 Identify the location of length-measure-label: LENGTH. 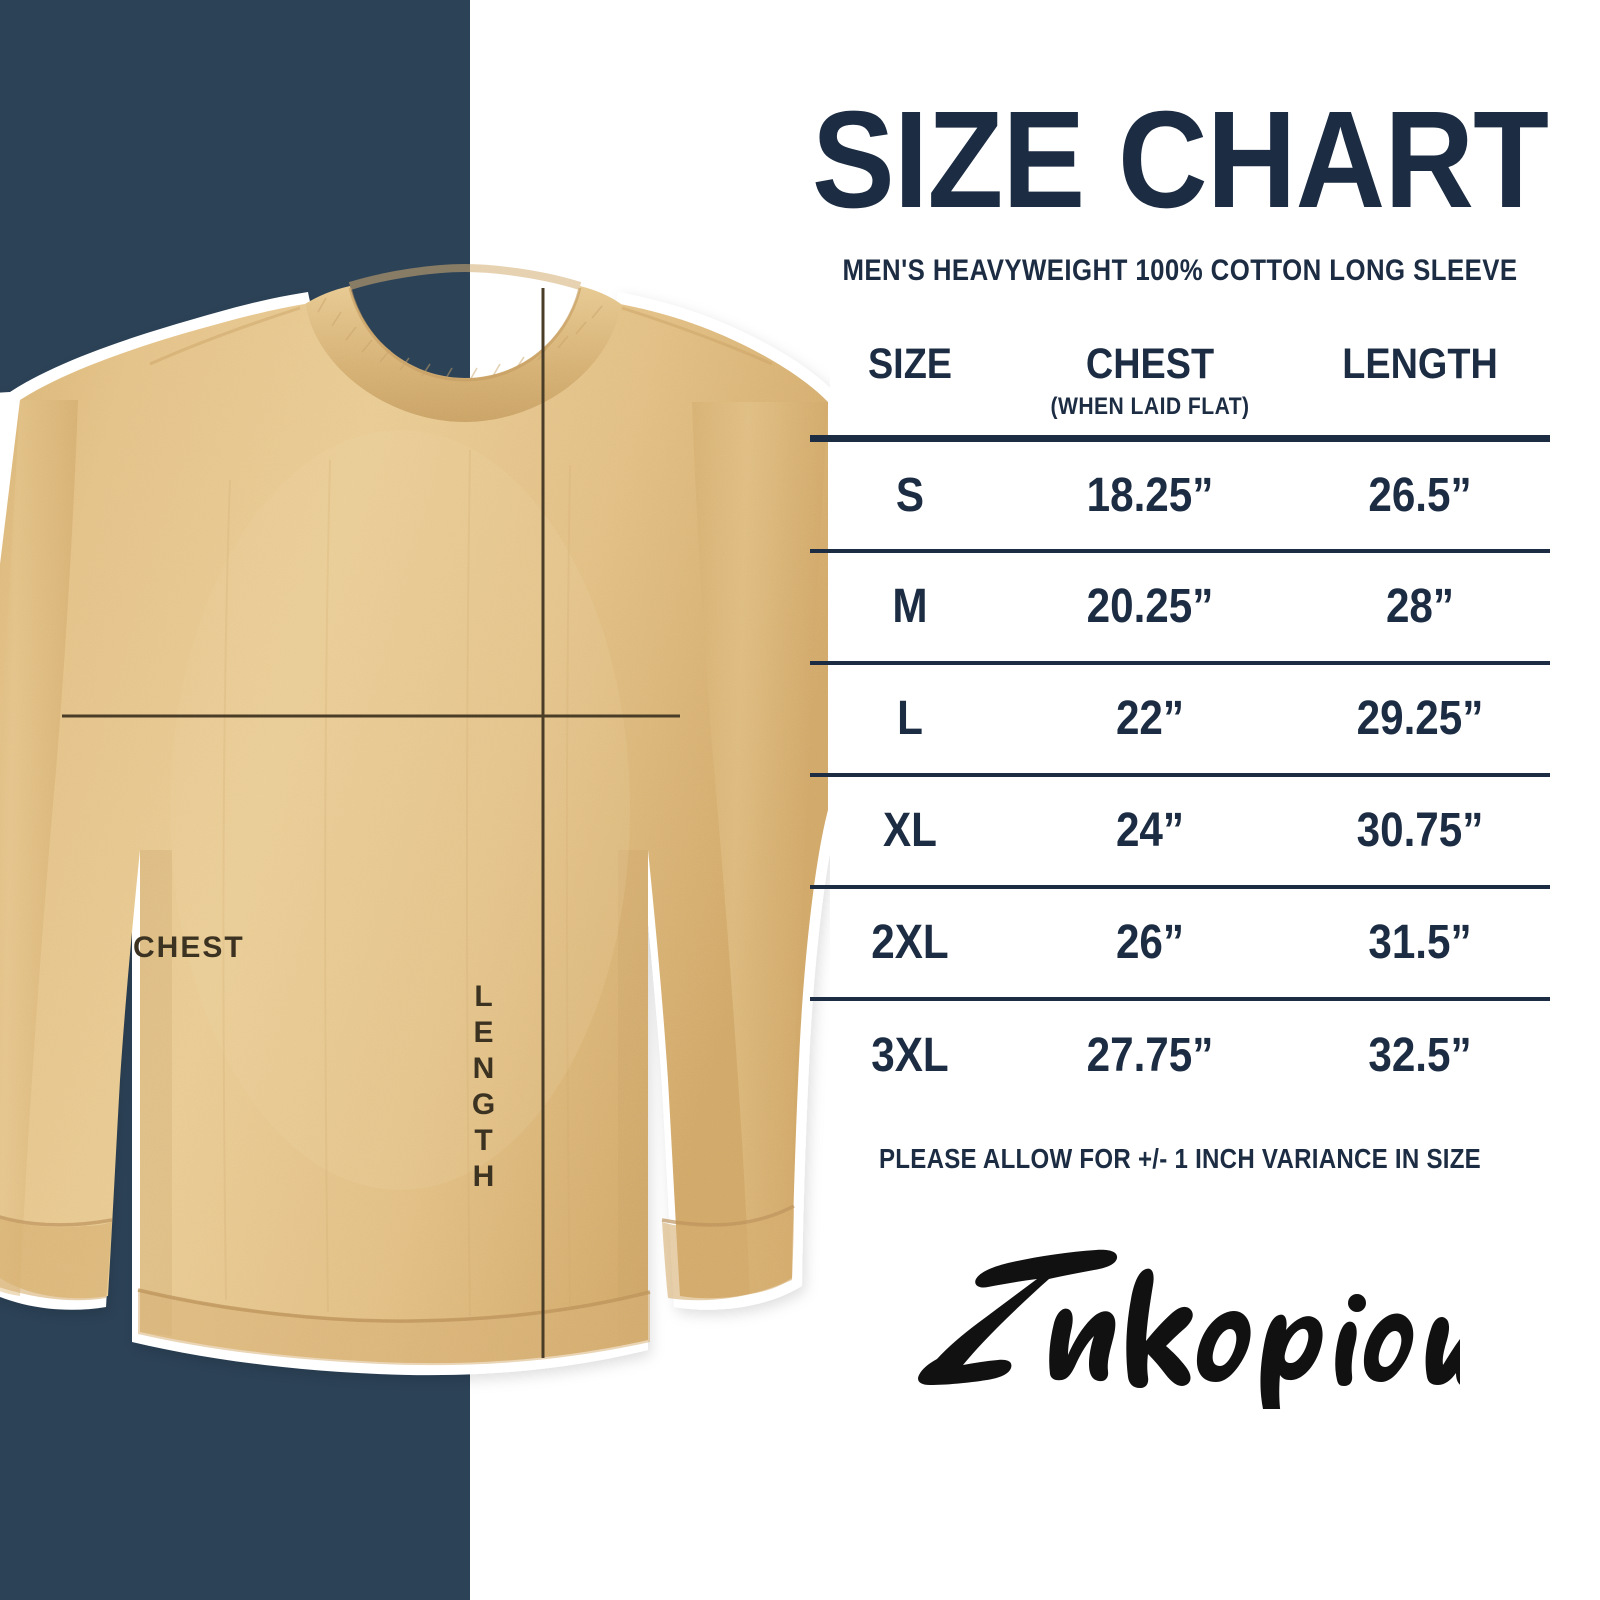
(483, 1088).